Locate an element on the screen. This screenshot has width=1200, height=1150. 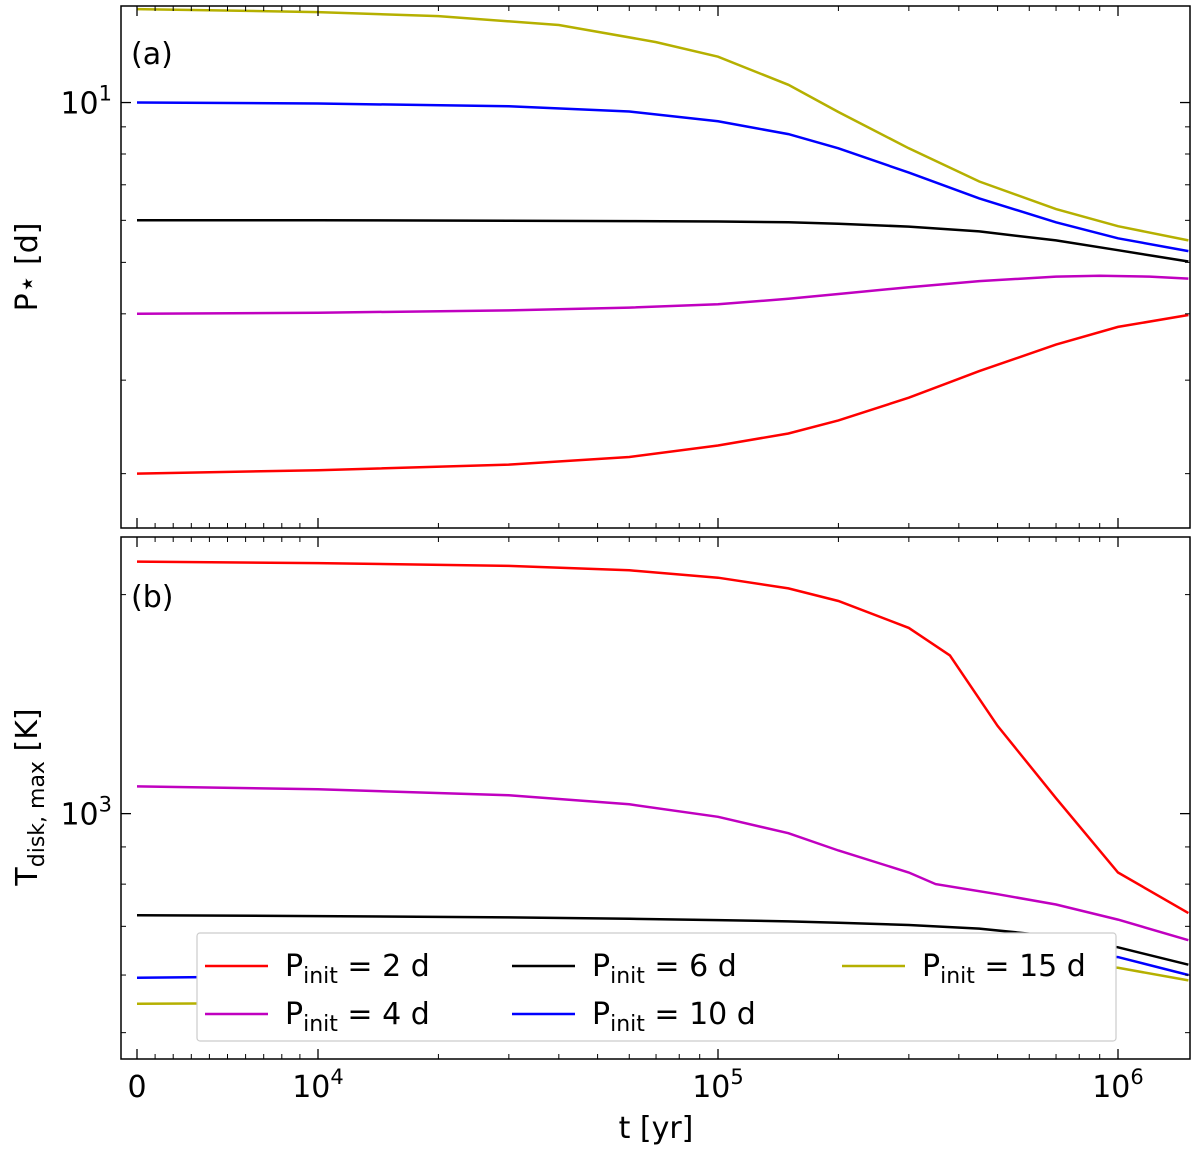
legend-label: Pinit = 4 d is located at coordinates (357, 1017).